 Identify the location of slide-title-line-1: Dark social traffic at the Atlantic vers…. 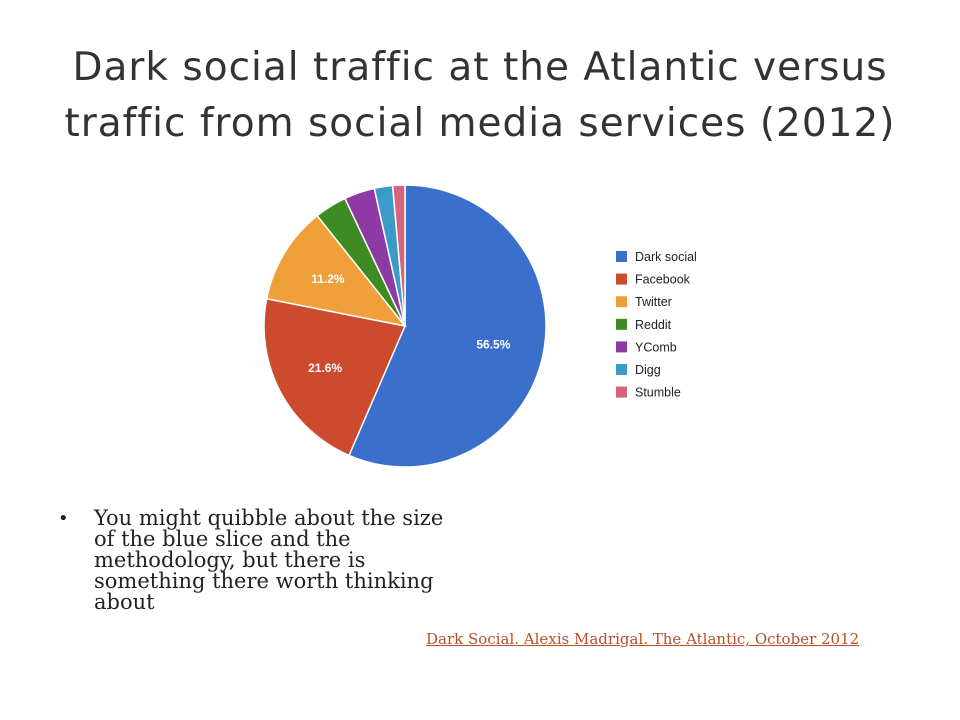
(480, 67).